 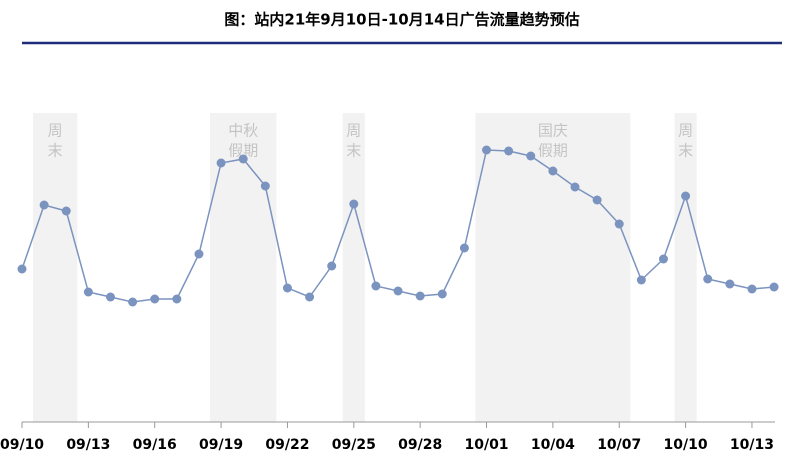 I want to click on x-tick-label: 09/22, so click(x=287, y=445).